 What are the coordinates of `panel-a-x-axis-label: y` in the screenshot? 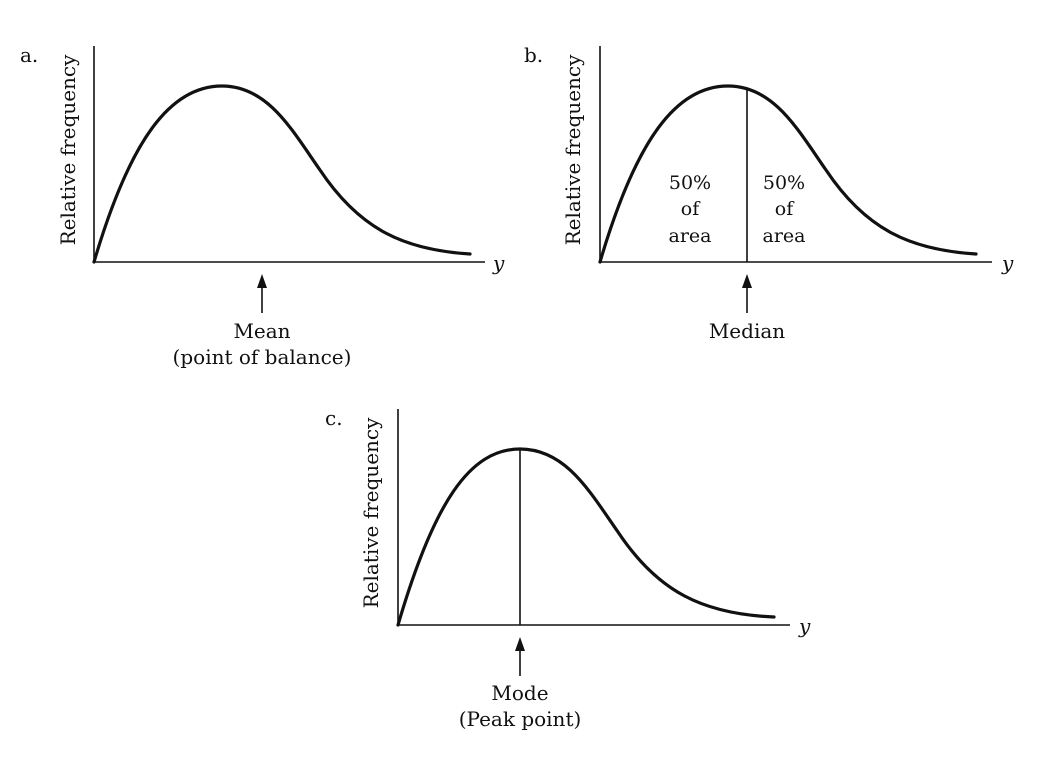 It's located at (498, 263).